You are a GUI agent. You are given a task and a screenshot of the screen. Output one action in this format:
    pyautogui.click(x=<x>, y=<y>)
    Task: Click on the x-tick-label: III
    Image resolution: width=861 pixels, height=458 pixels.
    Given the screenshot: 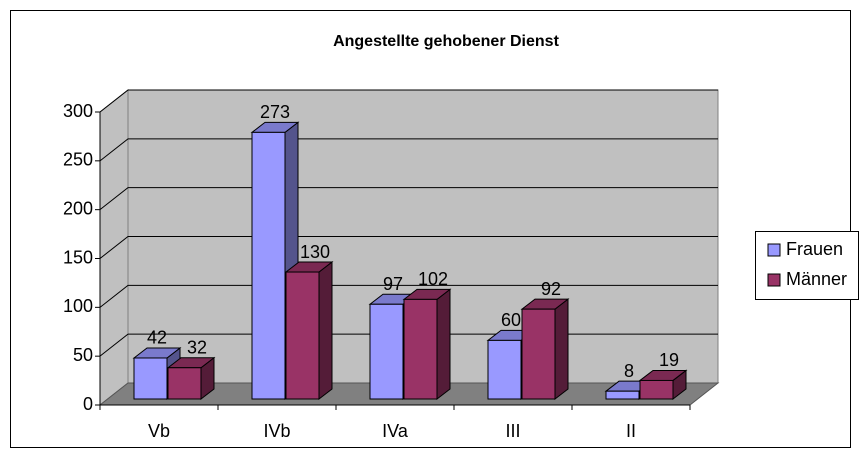 What is the action you would take?
    pyautogui.click(x=512, y=431)
    